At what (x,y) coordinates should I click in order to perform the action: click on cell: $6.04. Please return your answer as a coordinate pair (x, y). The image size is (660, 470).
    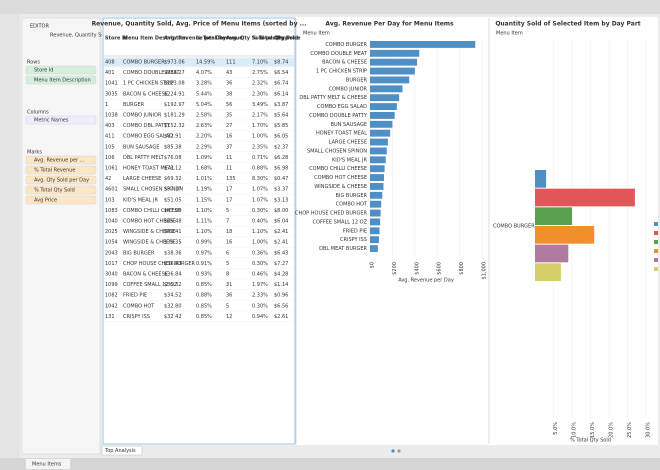
    Looking at the image, I should click on (281, 222).